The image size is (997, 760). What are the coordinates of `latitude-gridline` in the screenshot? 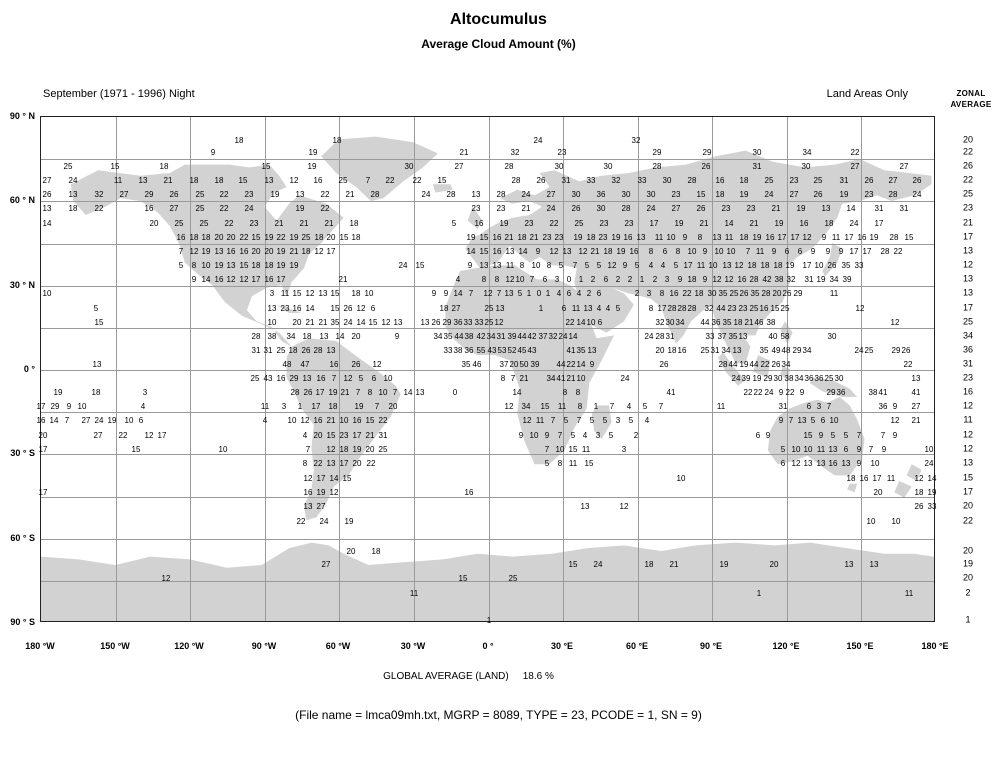 It's located at (487, 370).